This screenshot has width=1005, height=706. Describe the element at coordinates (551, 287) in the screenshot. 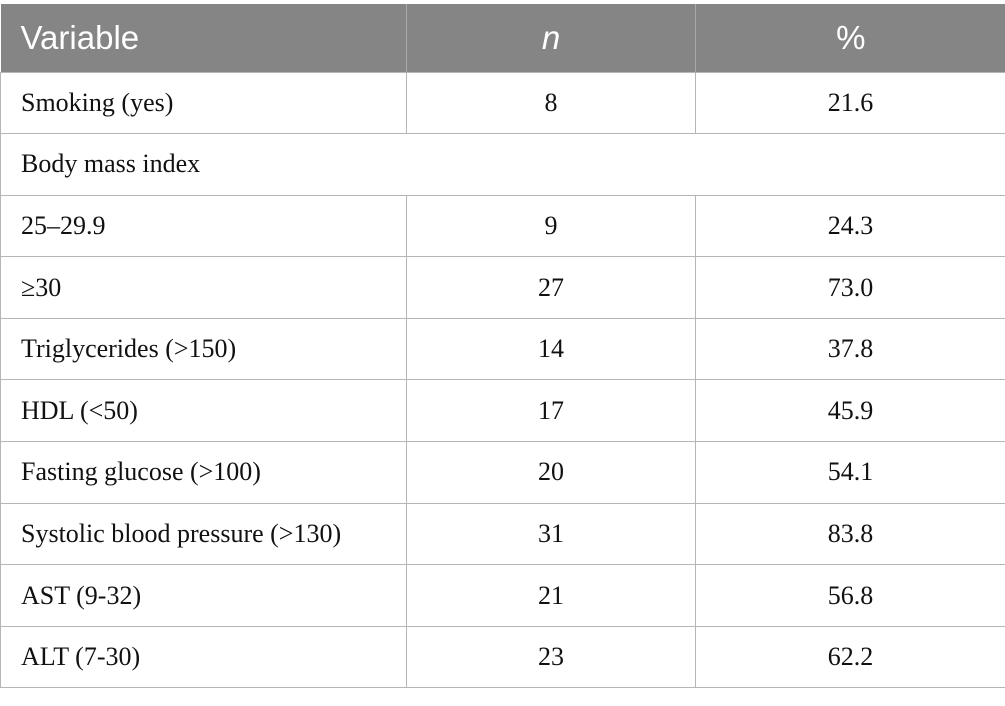

I see `row-n: 27` at that location.